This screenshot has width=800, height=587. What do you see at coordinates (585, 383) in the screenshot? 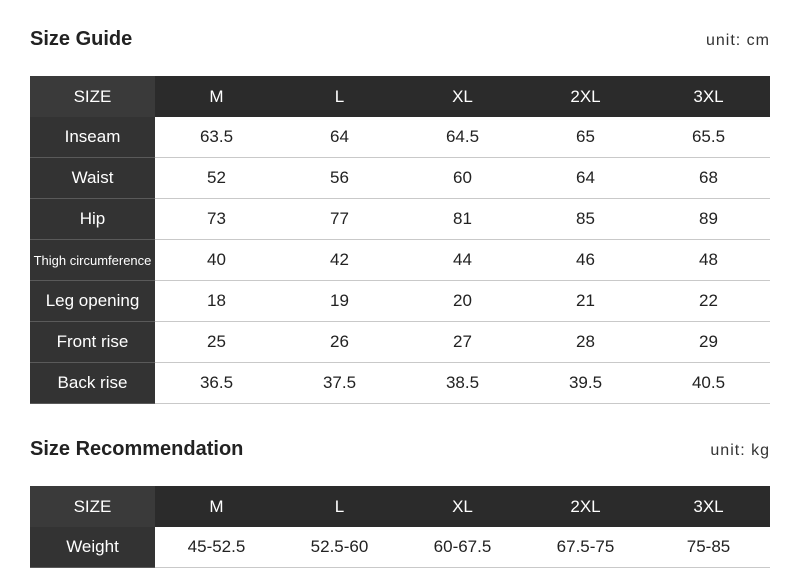
I see `table-cell: 39.5` at bounding box center [585, 383].